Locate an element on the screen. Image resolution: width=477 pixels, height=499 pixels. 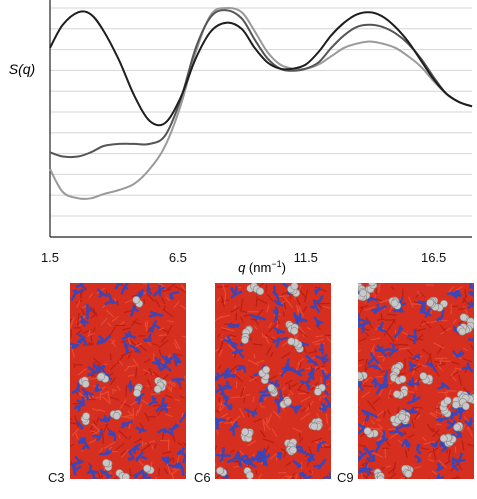
snapshot-c9 is located at coordinates (416, 381).